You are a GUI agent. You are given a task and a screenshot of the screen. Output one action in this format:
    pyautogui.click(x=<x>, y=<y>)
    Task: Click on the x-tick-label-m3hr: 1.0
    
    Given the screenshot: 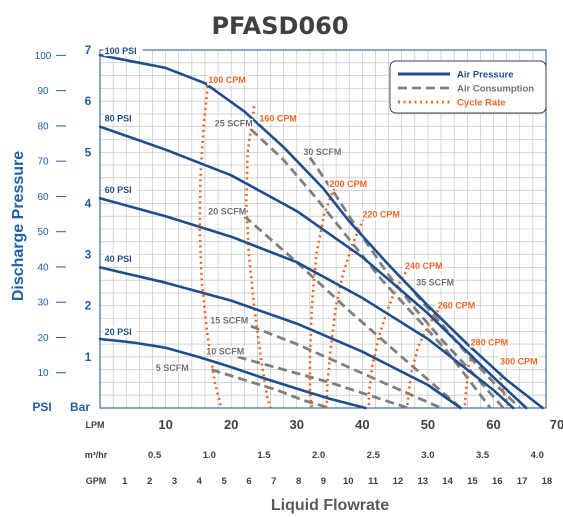 What is the action you would take?
    pyautogui.click(x=209, y=455)
    